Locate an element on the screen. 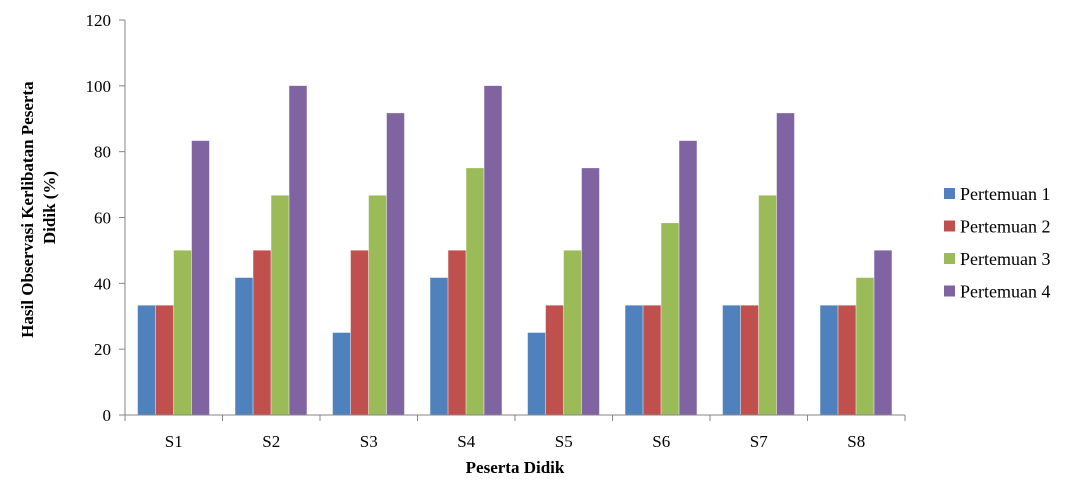  x-tick-label: S8 is located at coordinates (856, 441).